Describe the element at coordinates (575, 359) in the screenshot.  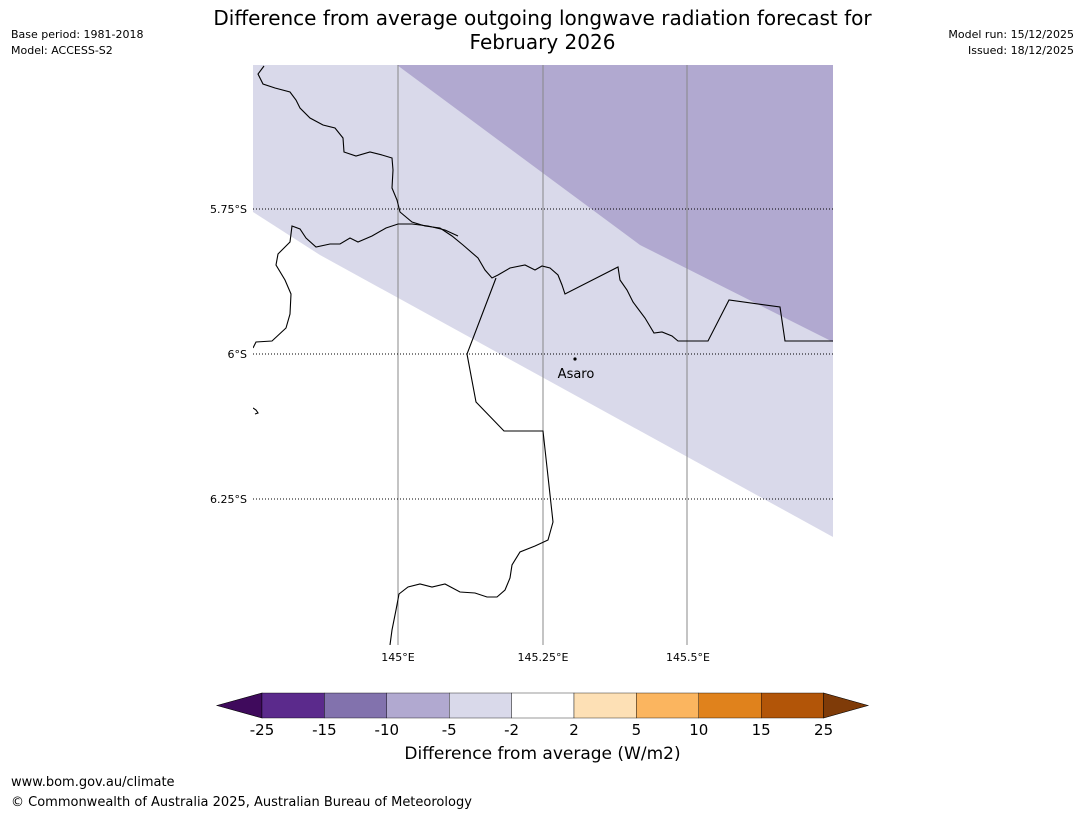
I see `place-marker-asaro` at that location.